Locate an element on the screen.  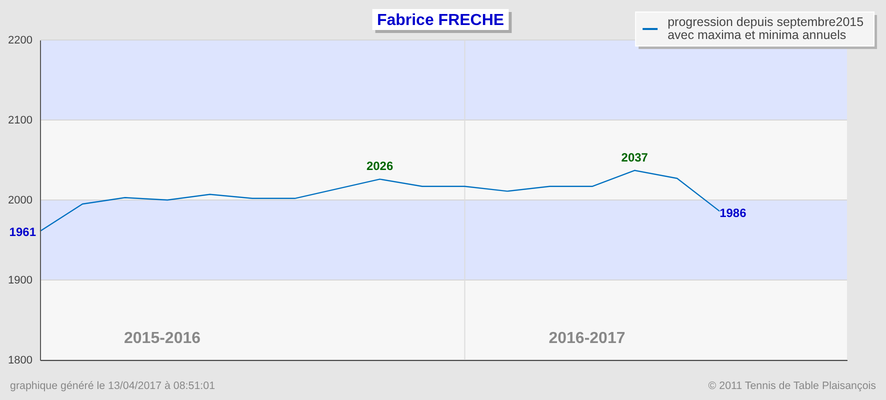
data-label: 2037 is located at coordinates (634, 157).